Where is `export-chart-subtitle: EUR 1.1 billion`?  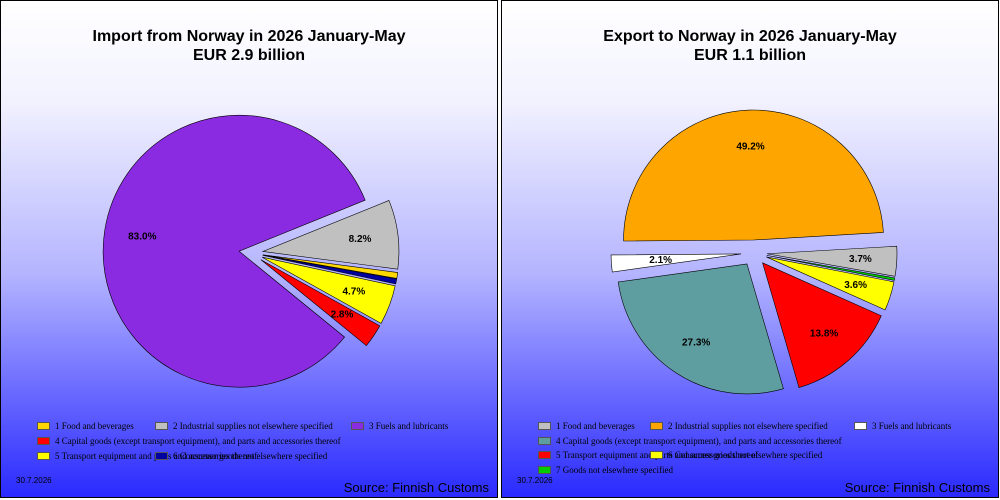 export-chart-subtitle: EUR 1.1 billion is located at coordinates (749, 55).